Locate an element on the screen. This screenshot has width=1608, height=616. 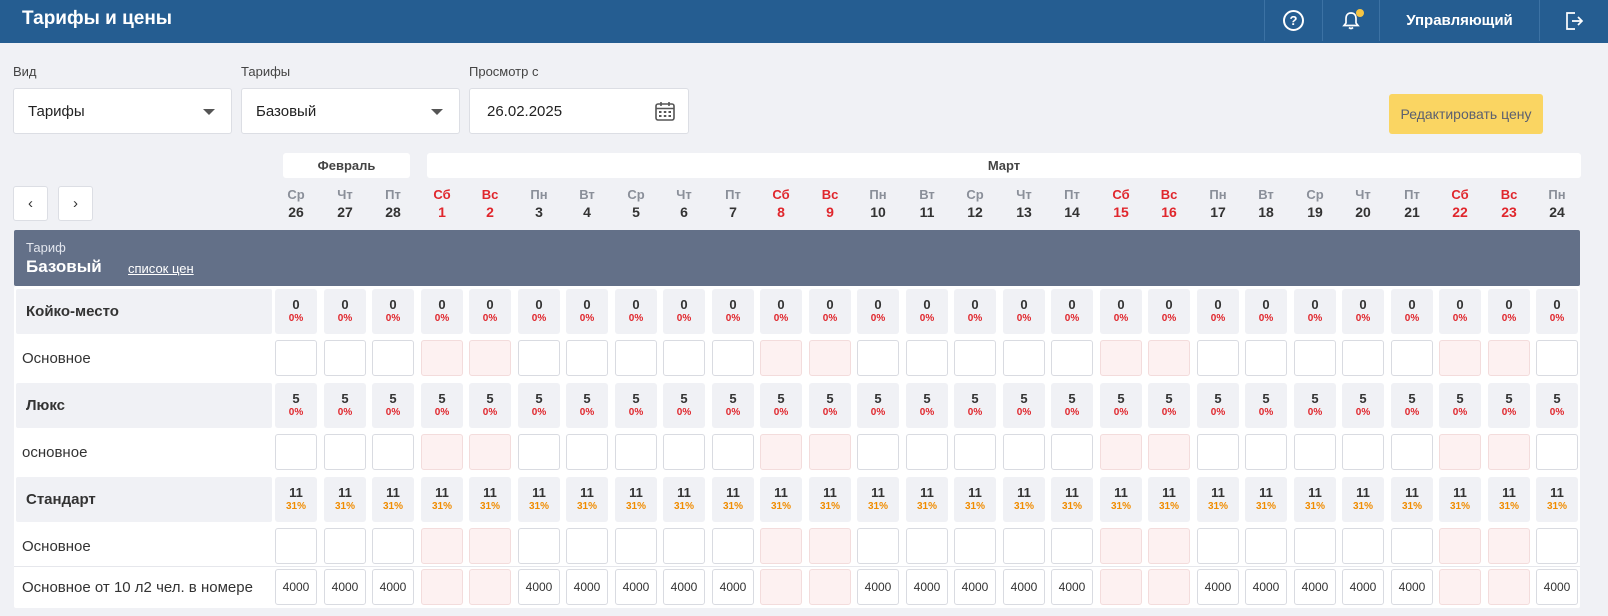
help-button: ? is located at coordinates (1293, 20).